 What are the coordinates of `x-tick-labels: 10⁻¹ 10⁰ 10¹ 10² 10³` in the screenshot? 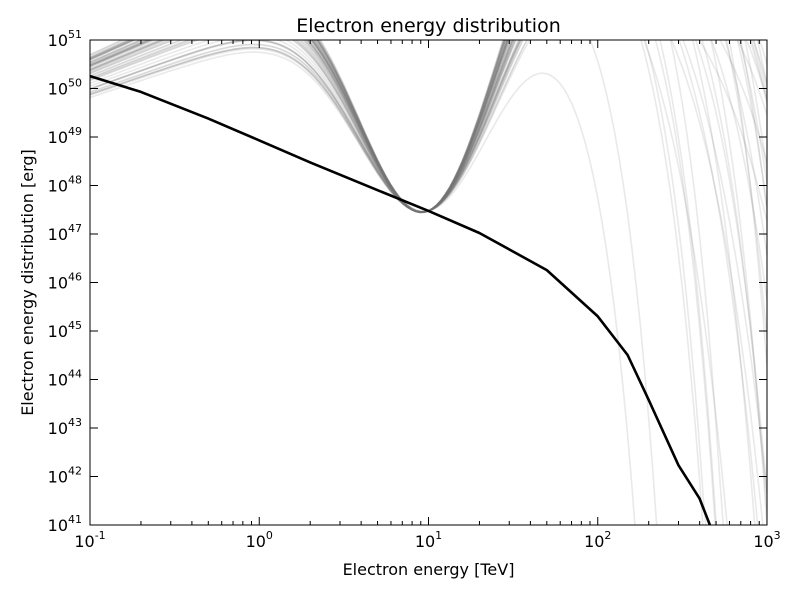 It's located at (427, 540).